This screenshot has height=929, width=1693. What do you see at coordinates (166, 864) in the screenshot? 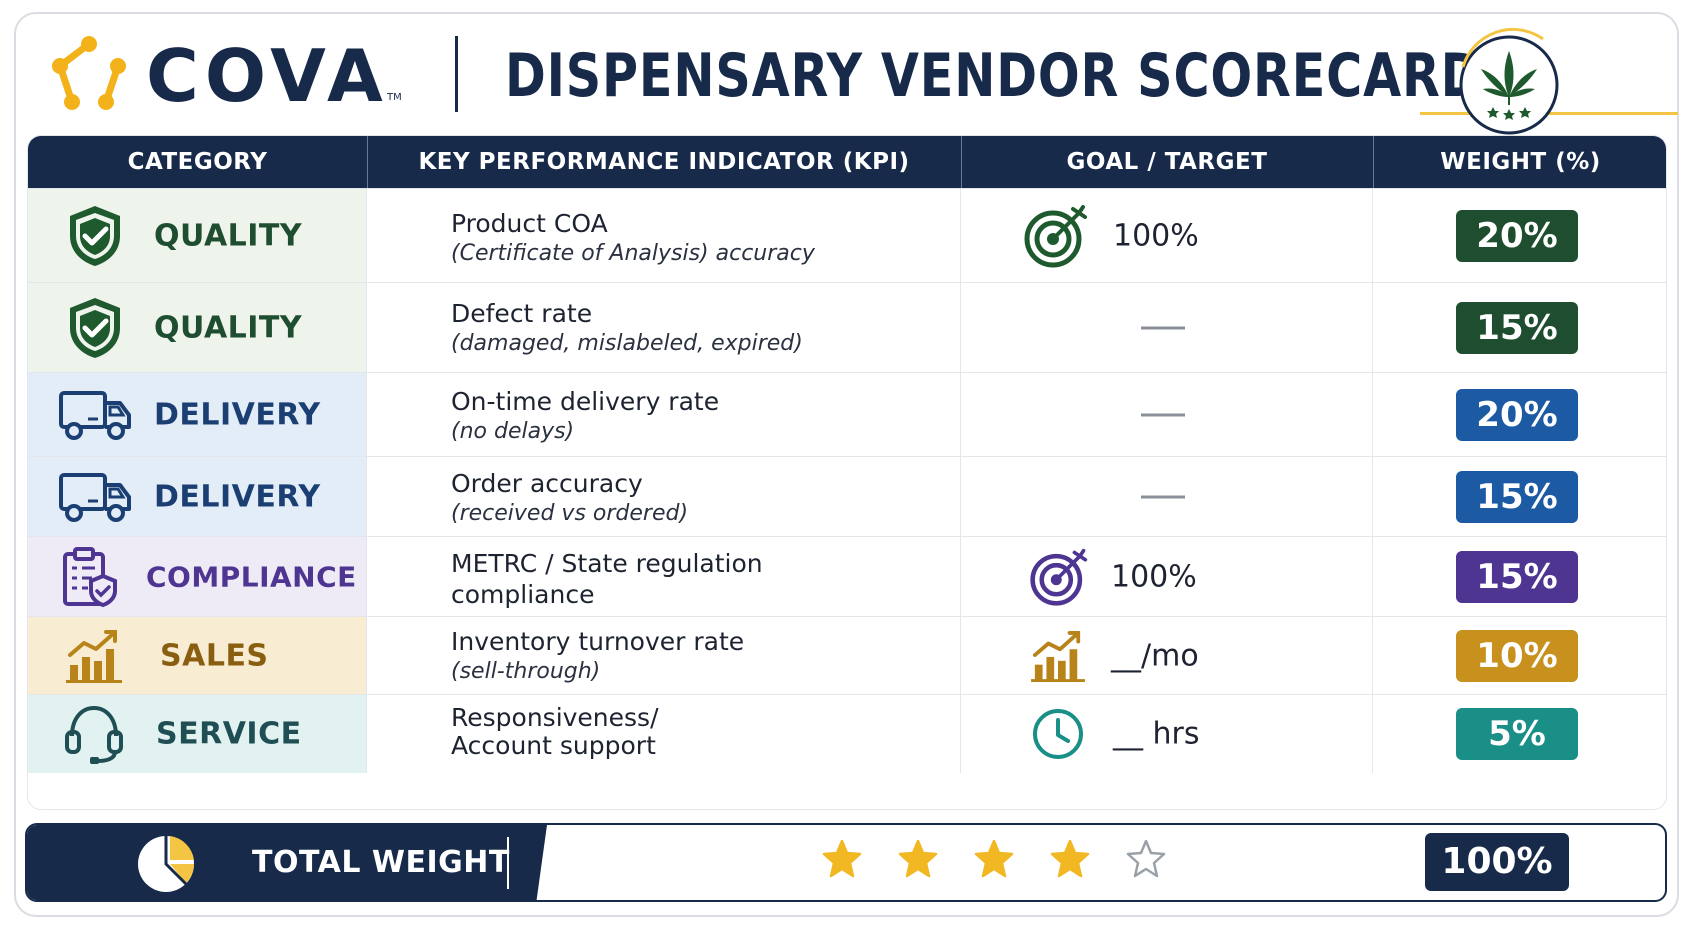
I see `pie-chart-icon` at bounding box center [166, 864].